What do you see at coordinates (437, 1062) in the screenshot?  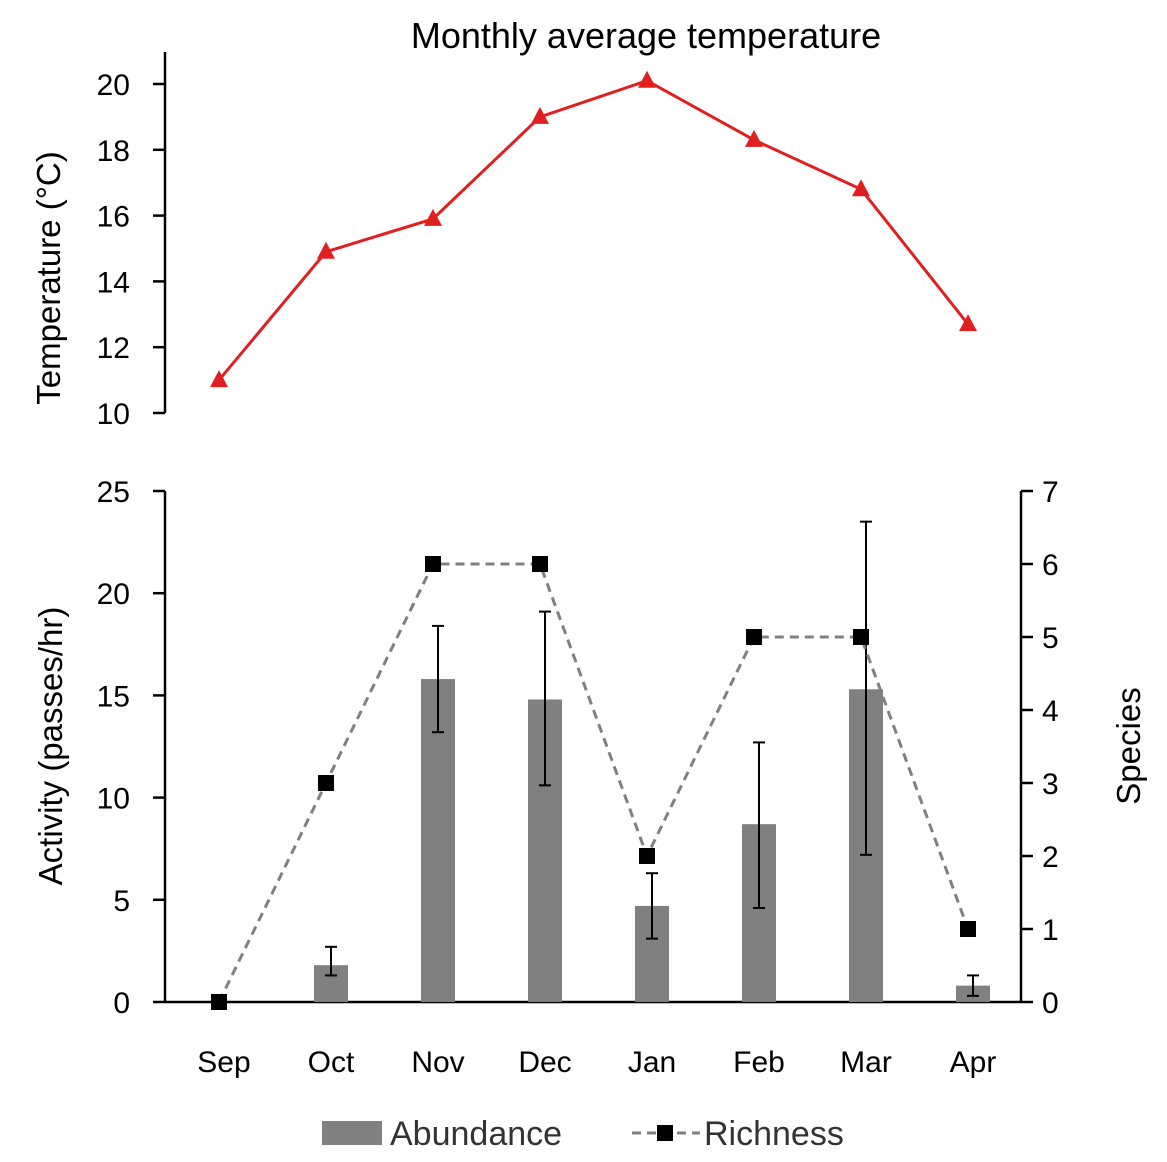 I see `month-tick-label: Nov` at bounding box center [437, 1062].